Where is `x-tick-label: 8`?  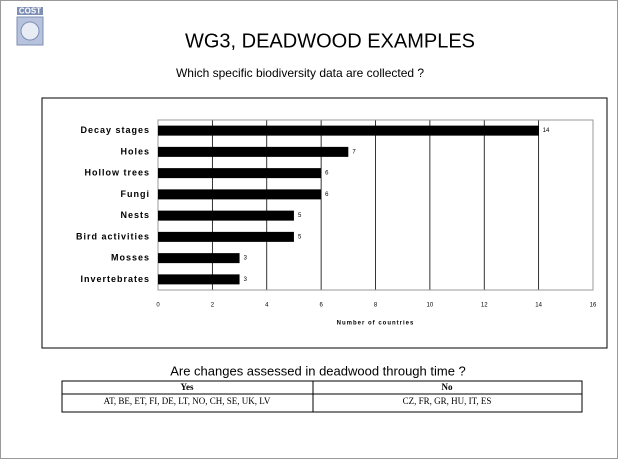
x-tick-label: 8 is located at coordinates (376, 306).